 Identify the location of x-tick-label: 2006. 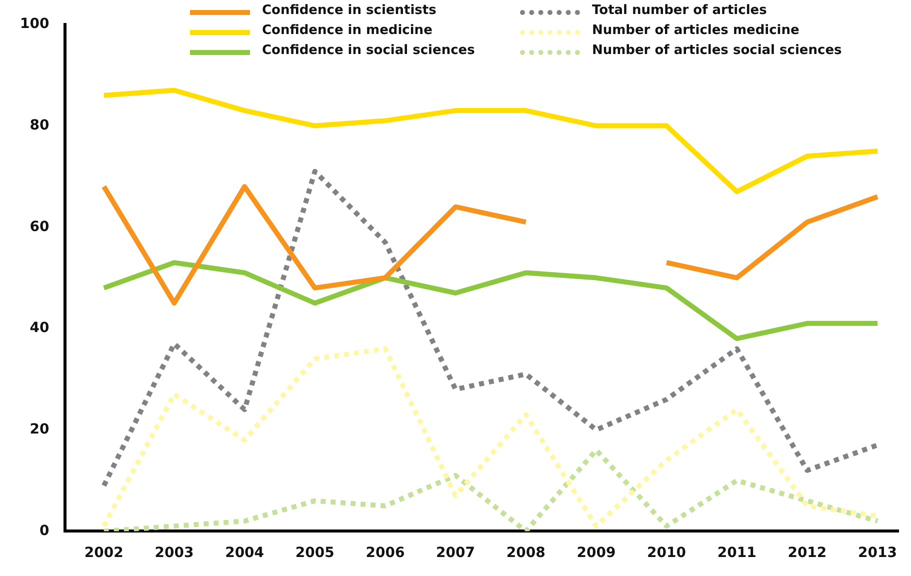
(385, 553).